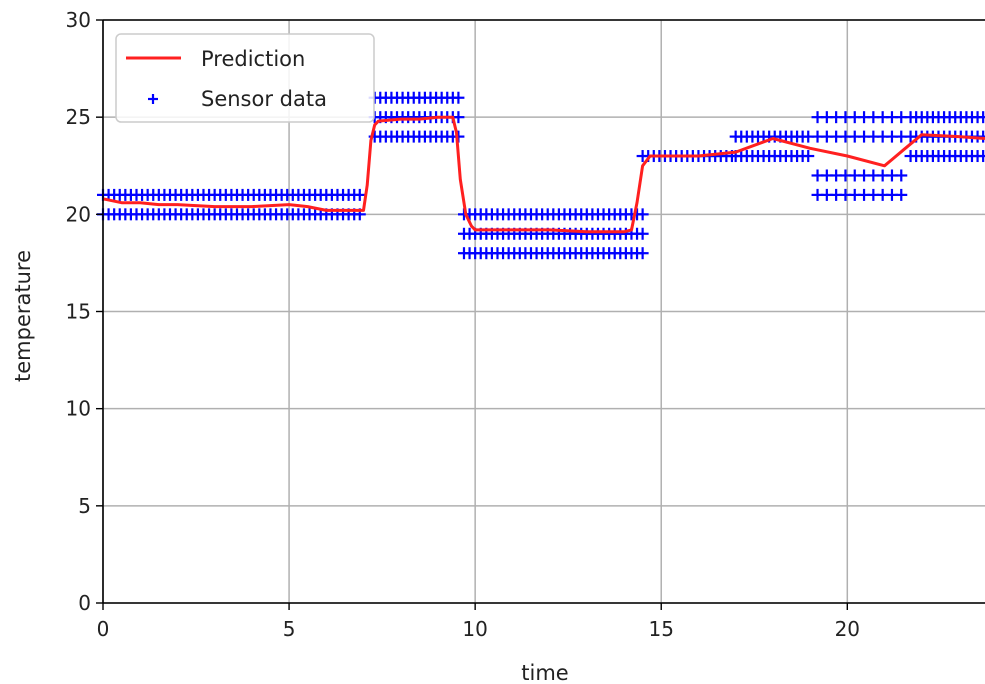 Image resolution: width=985 pixels, height=684 pixels. What do you see at coordinates (84, 506) in the screenshot?
I see `y-tick-label: 5` at bounding box center [84, 506].